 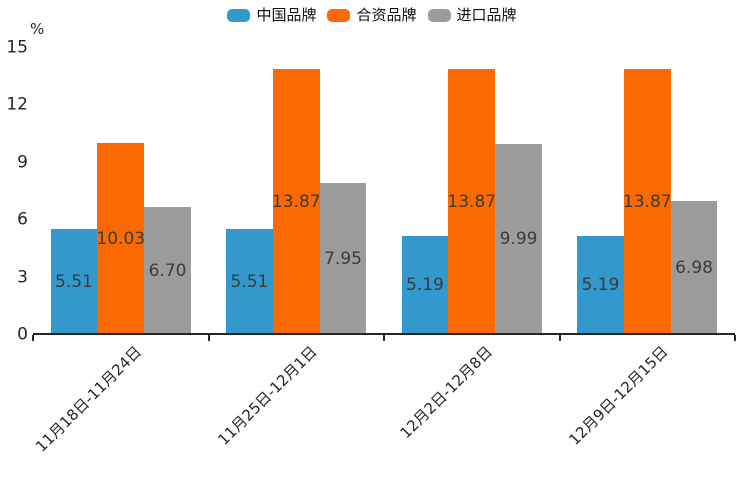 I want to click on x-axis-line, so click(x=384, y=334).